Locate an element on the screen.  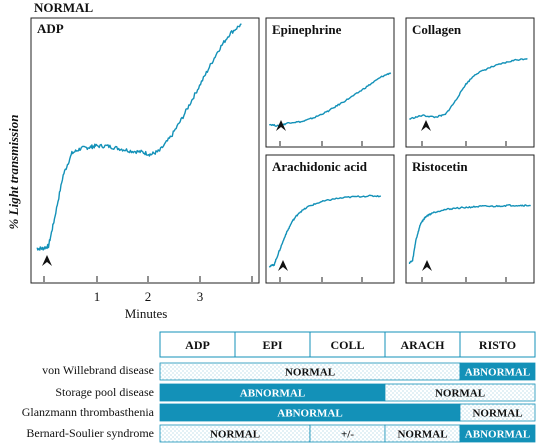
row-label-storage-pool: Storage pool disease is located at coordinates (104, 392).